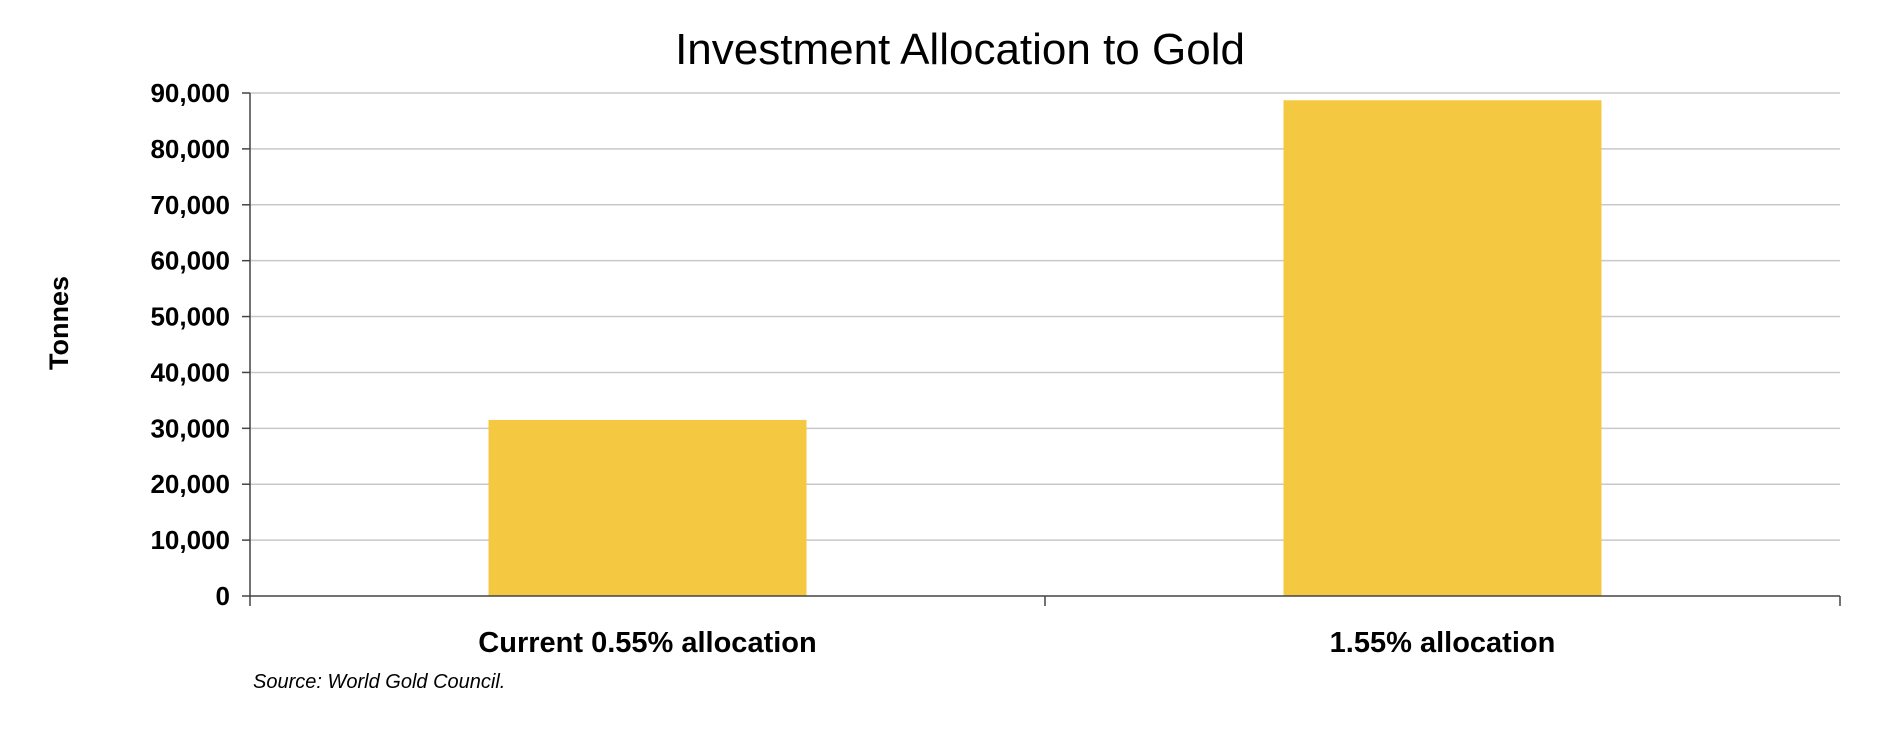 Image resolution: width=1894 pixels, height=731 pixels. What do you see at coordinates (190, 540) in the screenshot?
I see `y-tick-label: 10,000` at bounding box center [190, 540].